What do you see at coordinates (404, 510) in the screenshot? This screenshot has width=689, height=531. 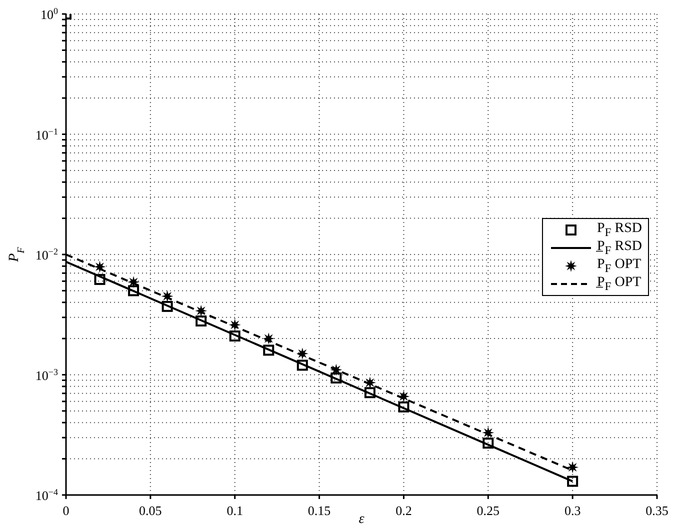 I see `x-tick-label: 0.2` at bounding box center [404, 510].